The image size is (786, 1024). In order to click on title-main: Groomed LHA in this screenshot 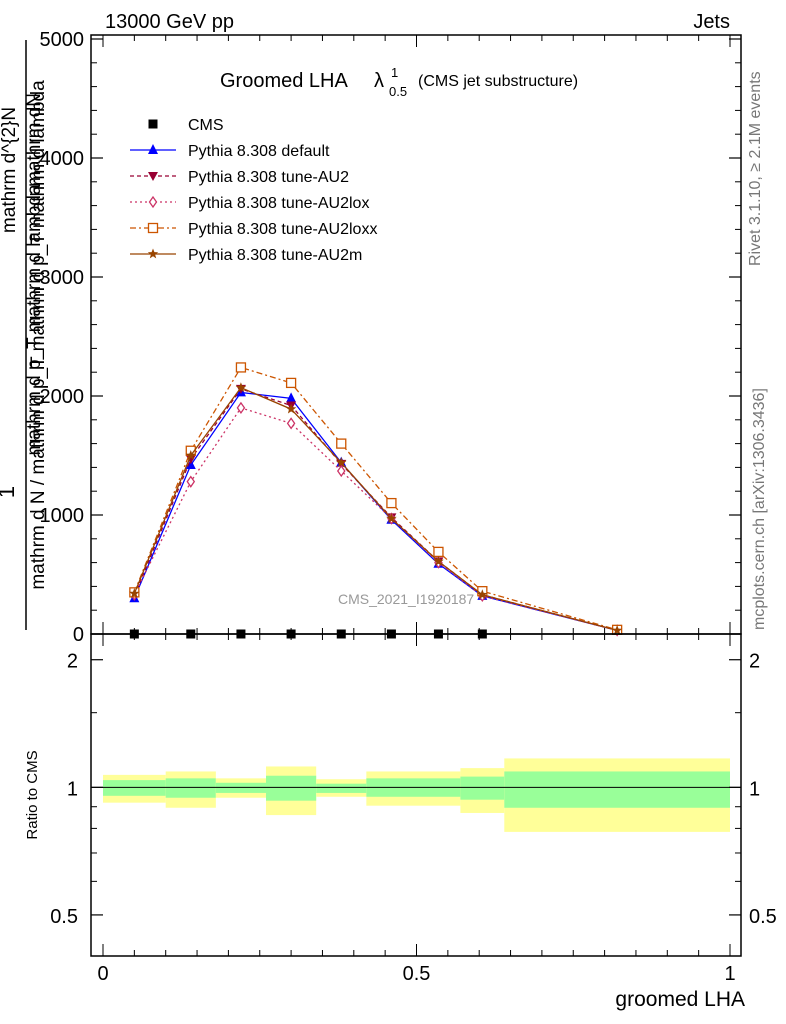, I will do `click(284, 81)`.